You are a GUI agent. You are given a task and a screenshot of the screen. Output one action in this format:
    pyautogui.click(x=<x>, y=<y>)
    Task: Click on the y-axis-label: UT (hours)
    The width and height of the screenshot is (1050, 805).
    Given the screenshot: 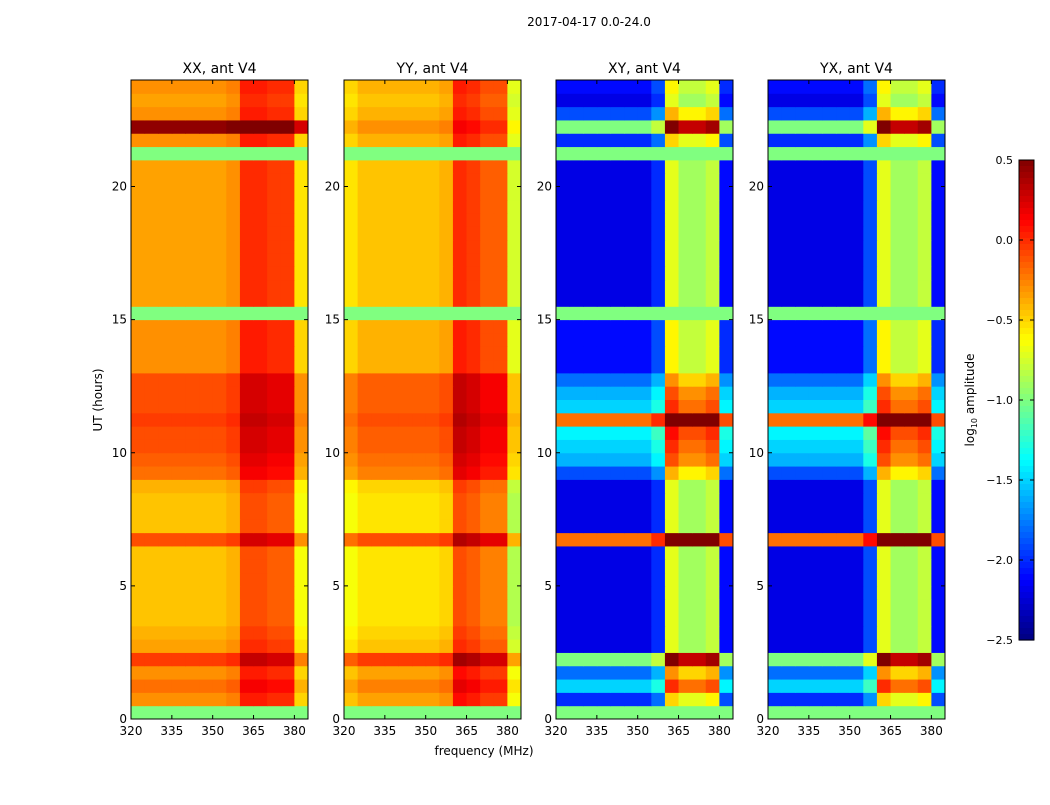 What is the action you would take?
    pyautogui.click(x=98, y=399)
    